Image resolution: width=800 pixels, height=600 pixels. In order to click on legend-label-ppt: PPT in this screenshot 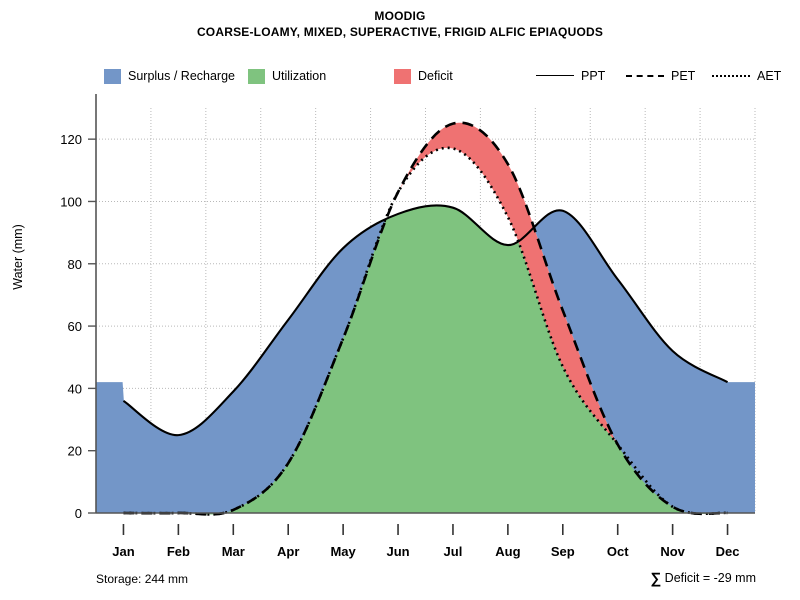, I will do `click(593, 76)`.